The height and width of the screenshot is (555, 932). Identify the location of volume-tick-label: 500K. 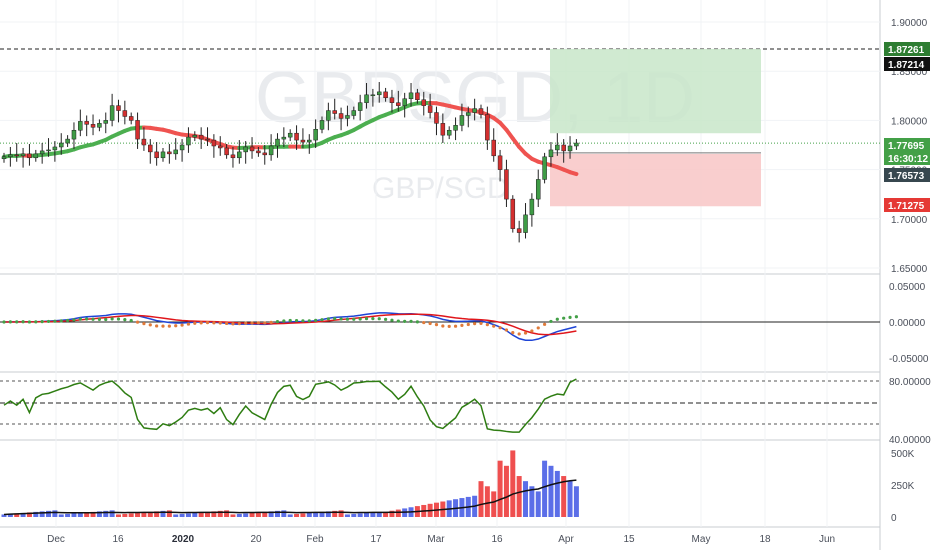
(903, 454).